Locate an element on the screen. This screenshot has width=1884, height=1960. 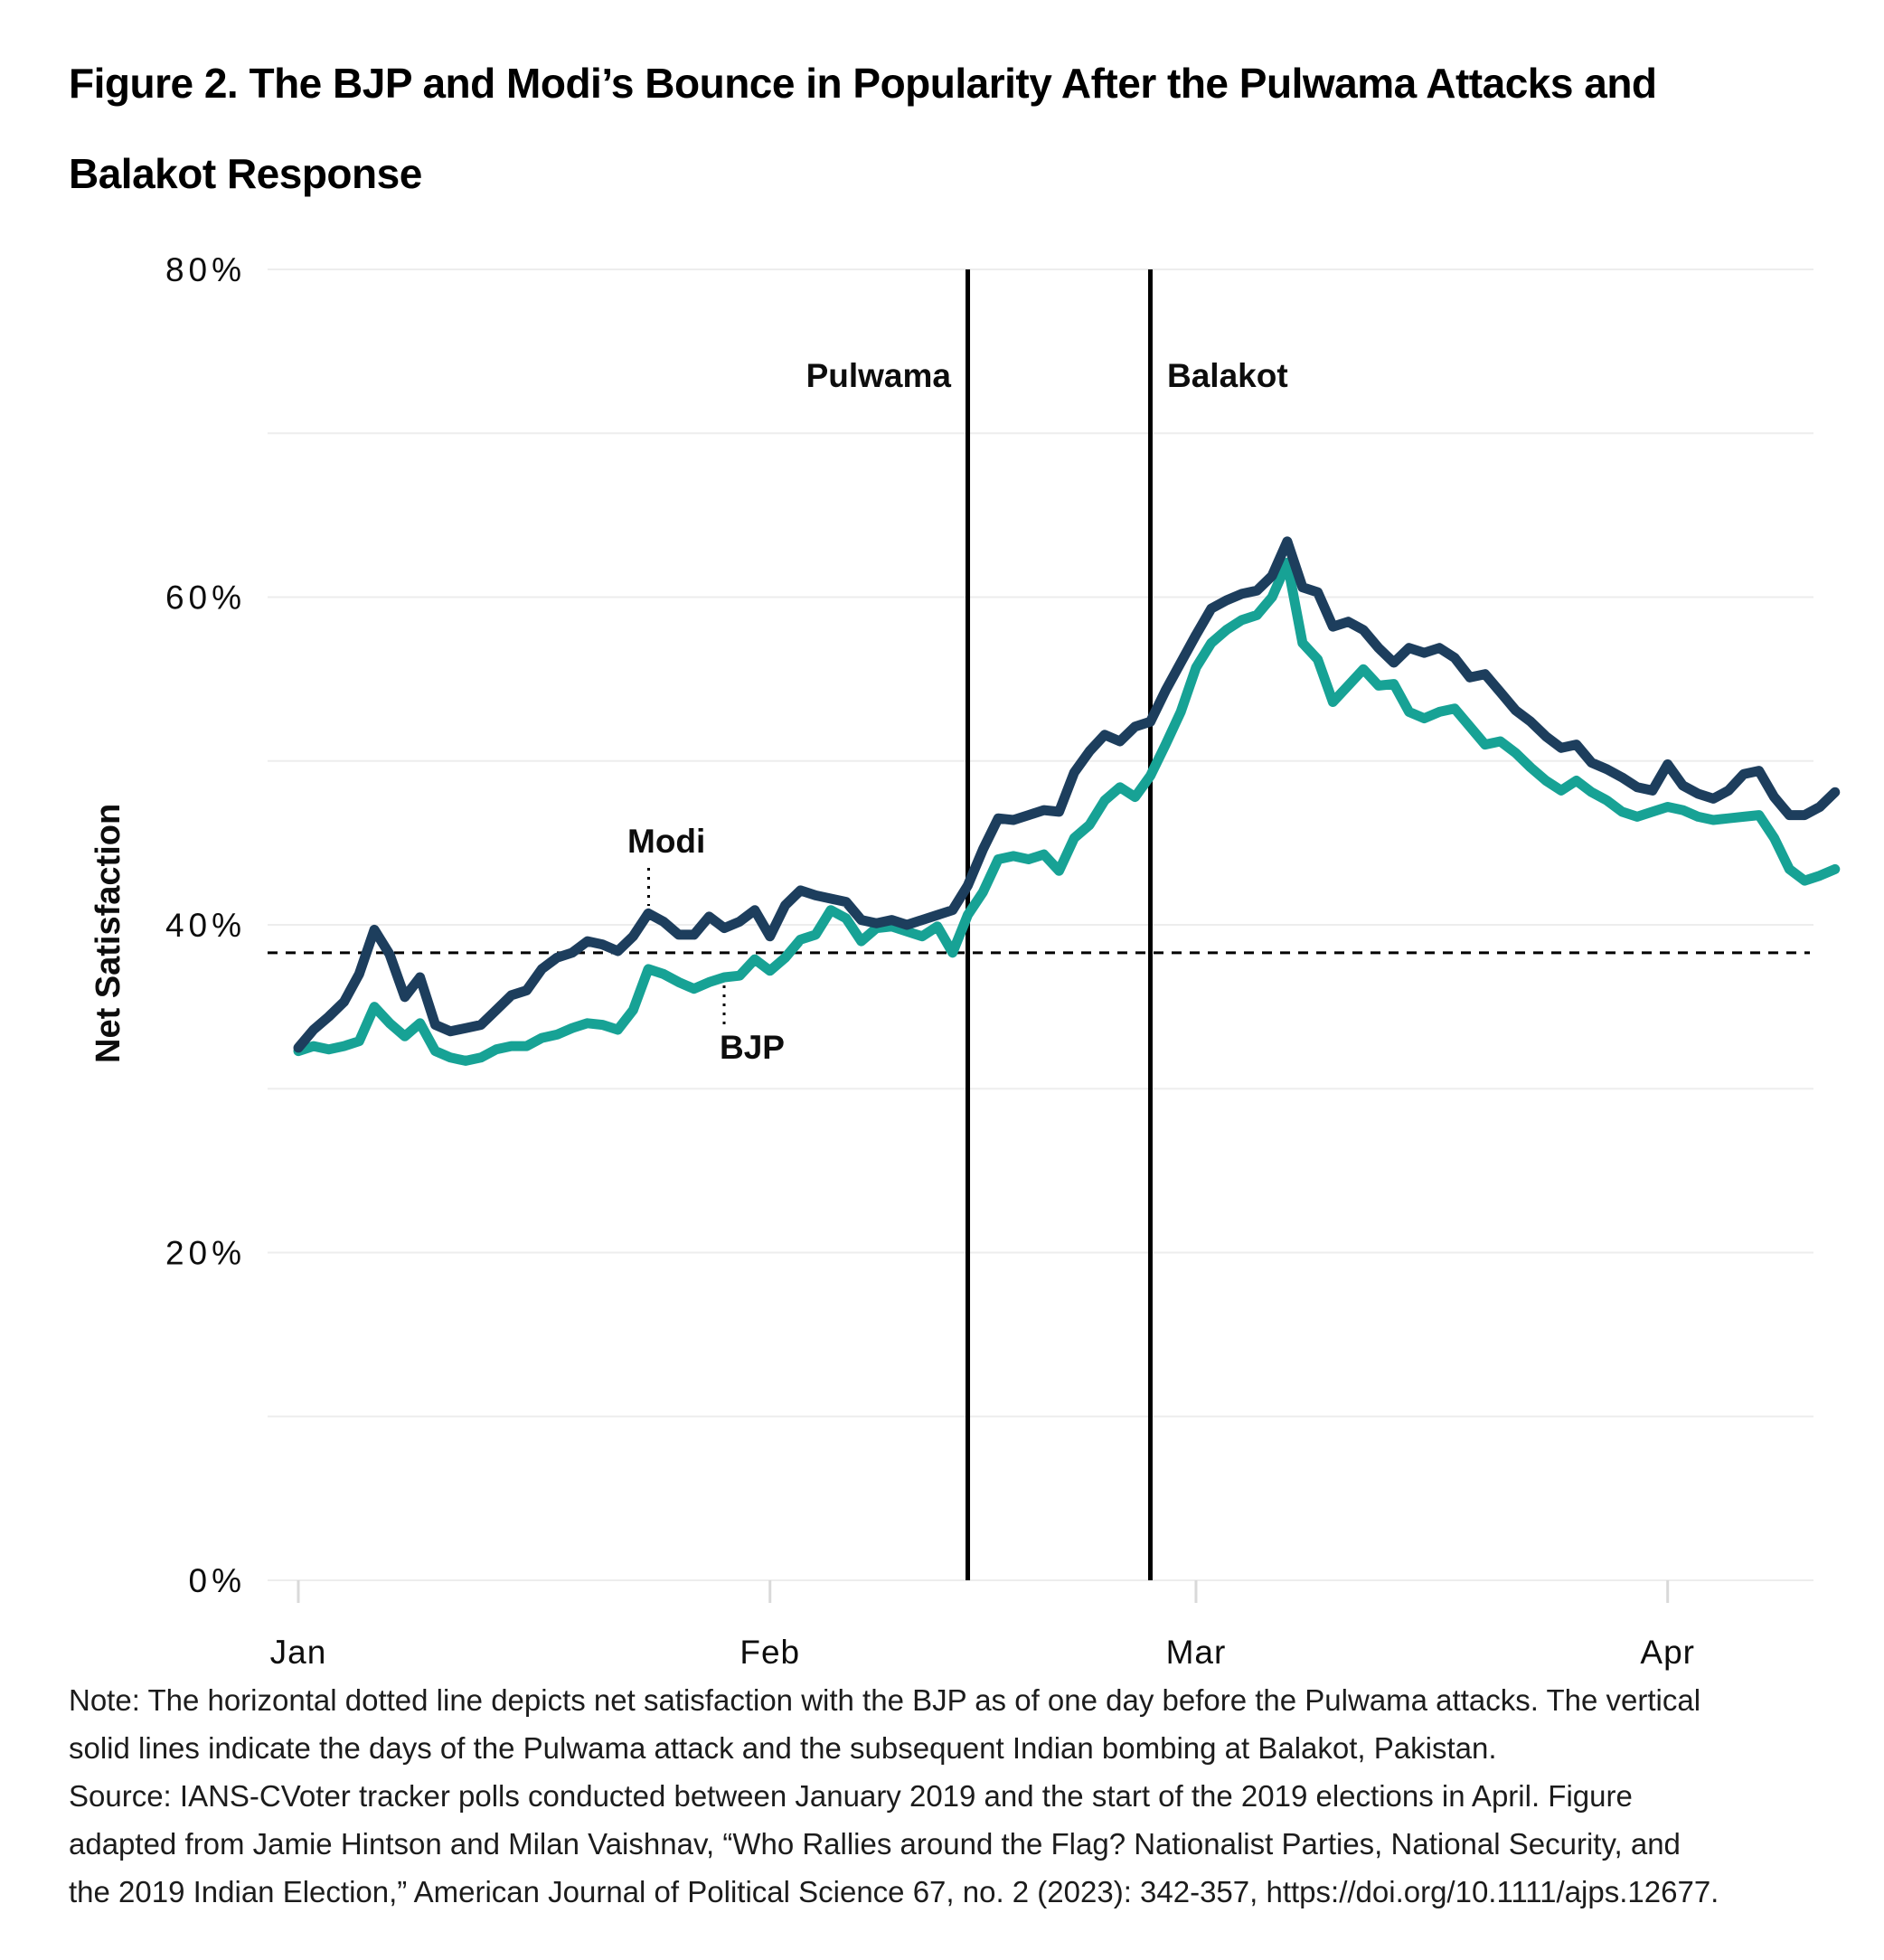
modi-series-label: Modi is located at coordinates (666, 841).